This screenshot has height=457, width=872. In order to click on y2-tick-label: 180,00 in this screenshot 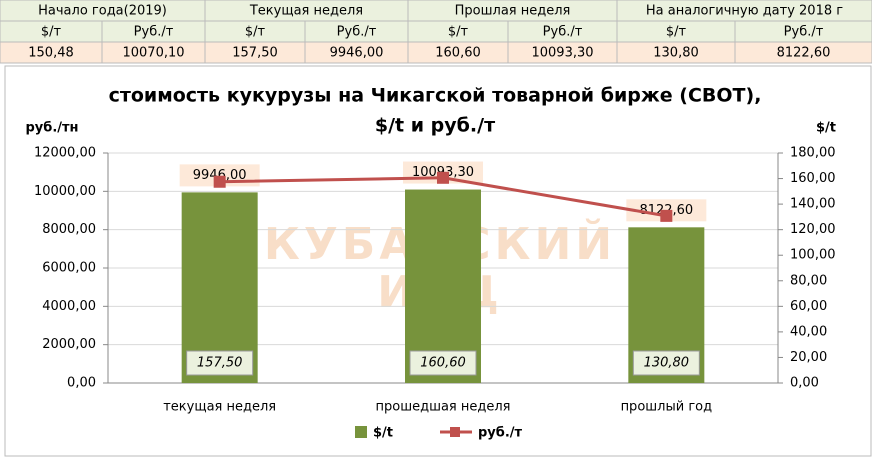, I will do `click(813, 153)`.